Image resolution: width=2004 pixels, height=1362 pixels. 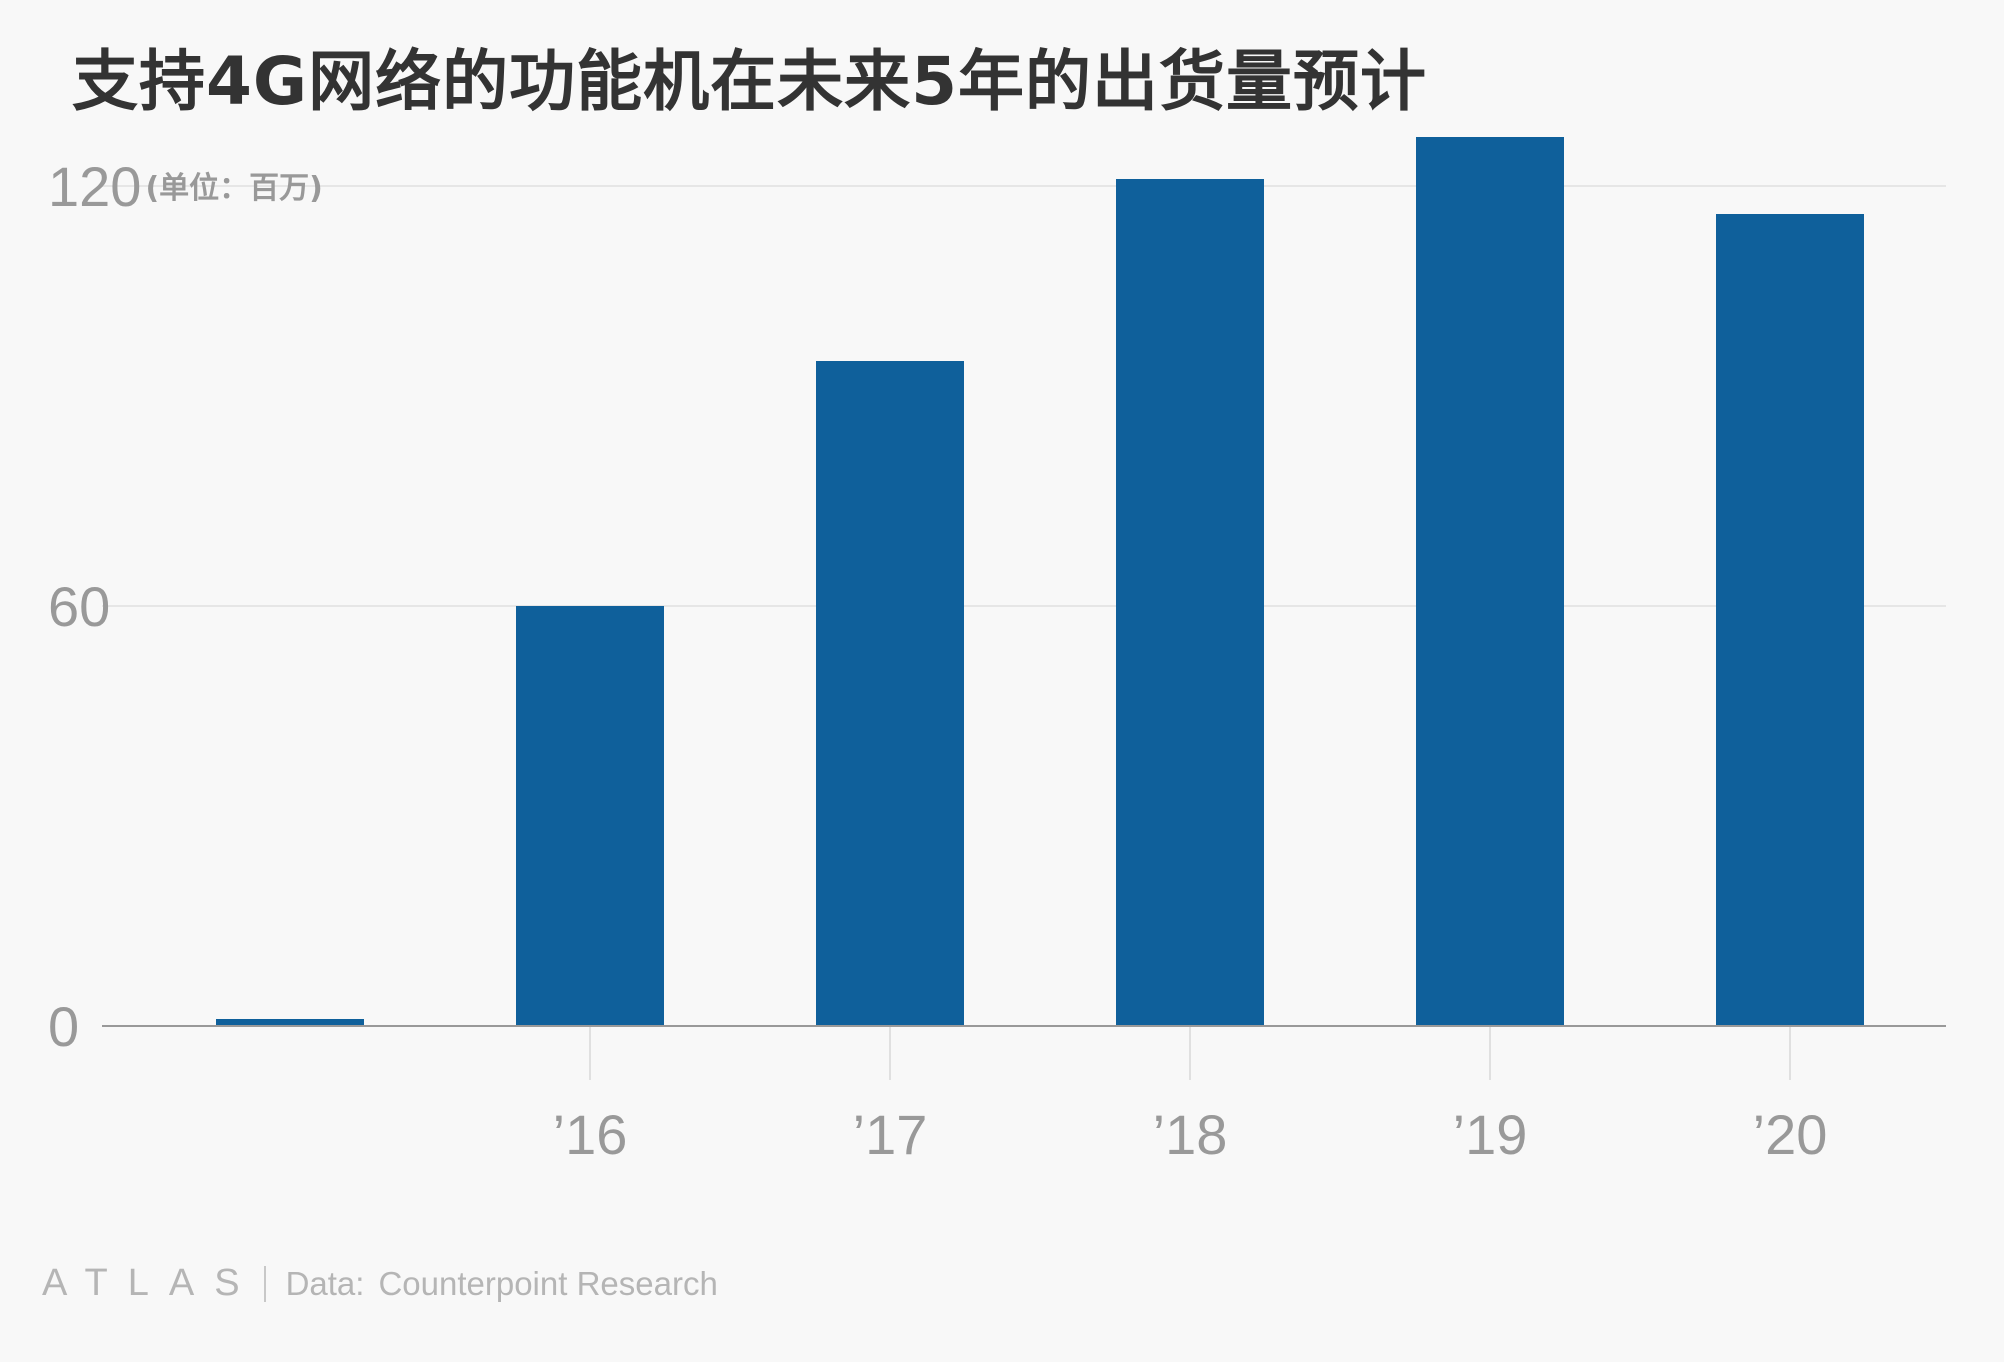 What do you see at coordinates (1024, 1052) in the screenshot?
I see `x-axis` at bounding box center [1024, 1052].